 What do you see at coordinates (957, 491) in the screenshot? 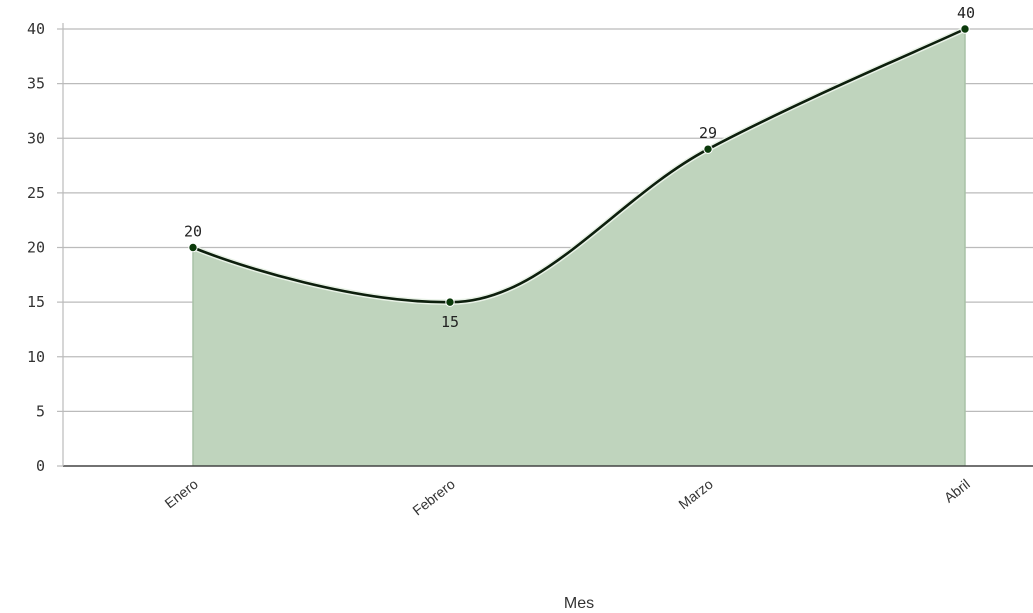
I see `x-tick-label: Abril` at bounding box center [957, 491].